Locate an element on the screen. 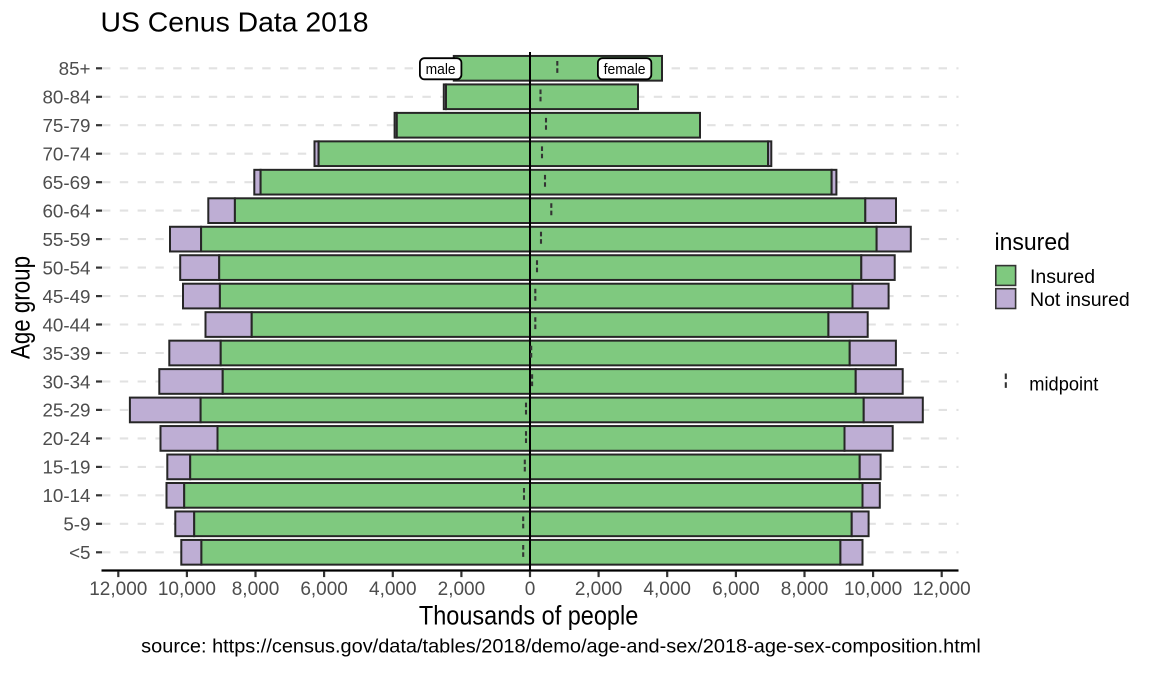  svg-text: midpoint is located at coordinates (1064, 384).